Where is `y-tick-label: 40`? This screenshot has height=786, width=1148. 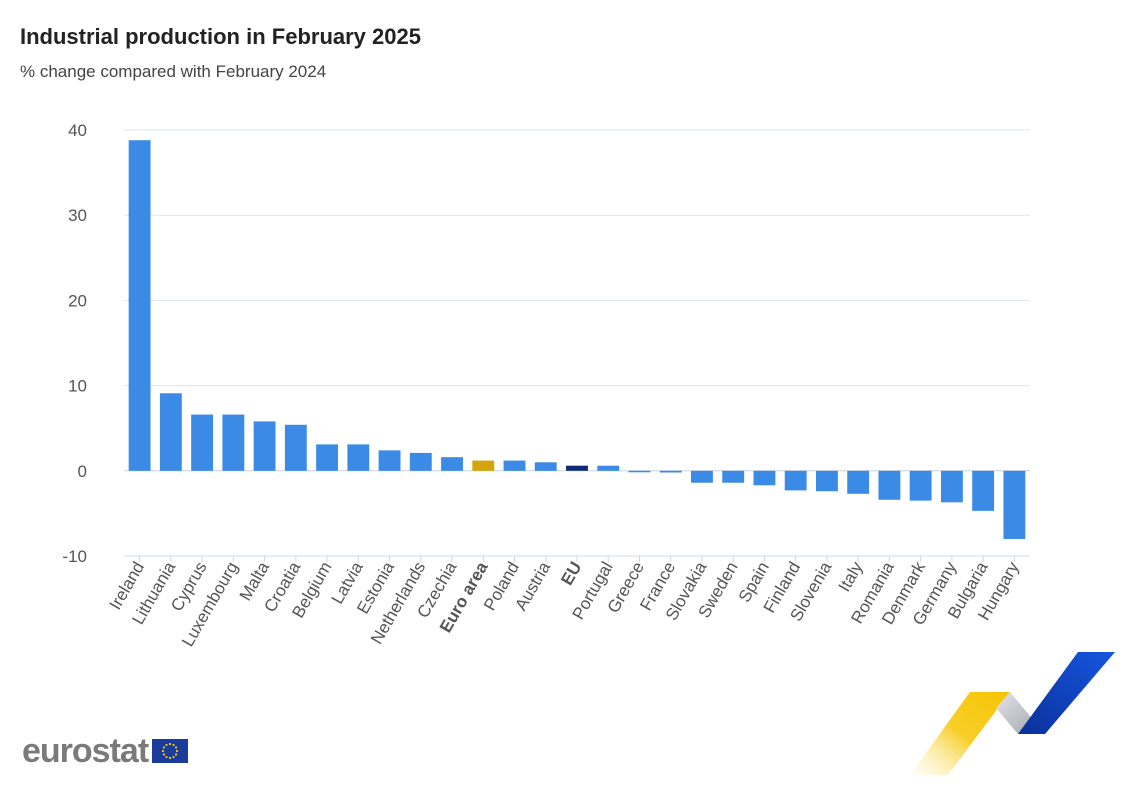 y-tick-label: 40 is located at coordinates (77, 130).